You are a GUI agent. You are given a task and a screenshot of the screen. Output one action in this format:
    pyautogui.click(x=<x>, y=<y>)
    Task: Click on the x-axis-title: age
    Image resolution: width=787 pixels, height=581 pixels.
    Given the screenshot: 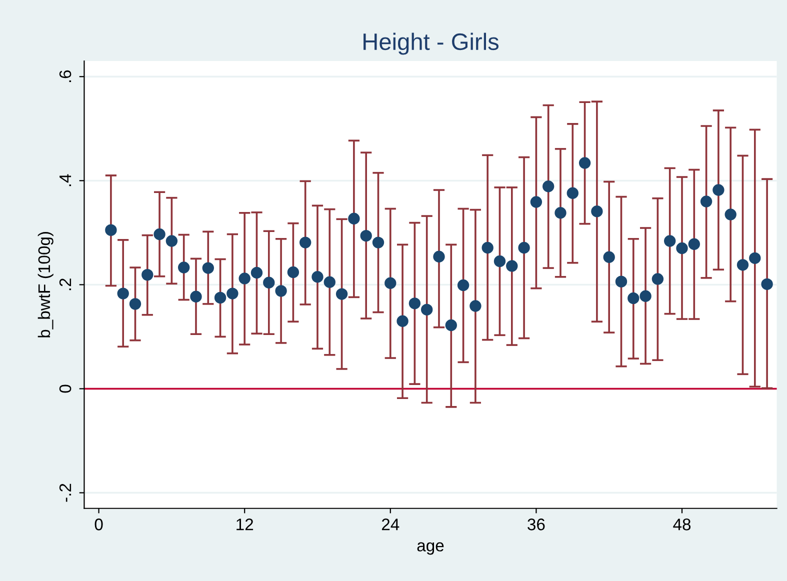 What is the action you would take?
    pyautogui.click(x=430, y=548)
    